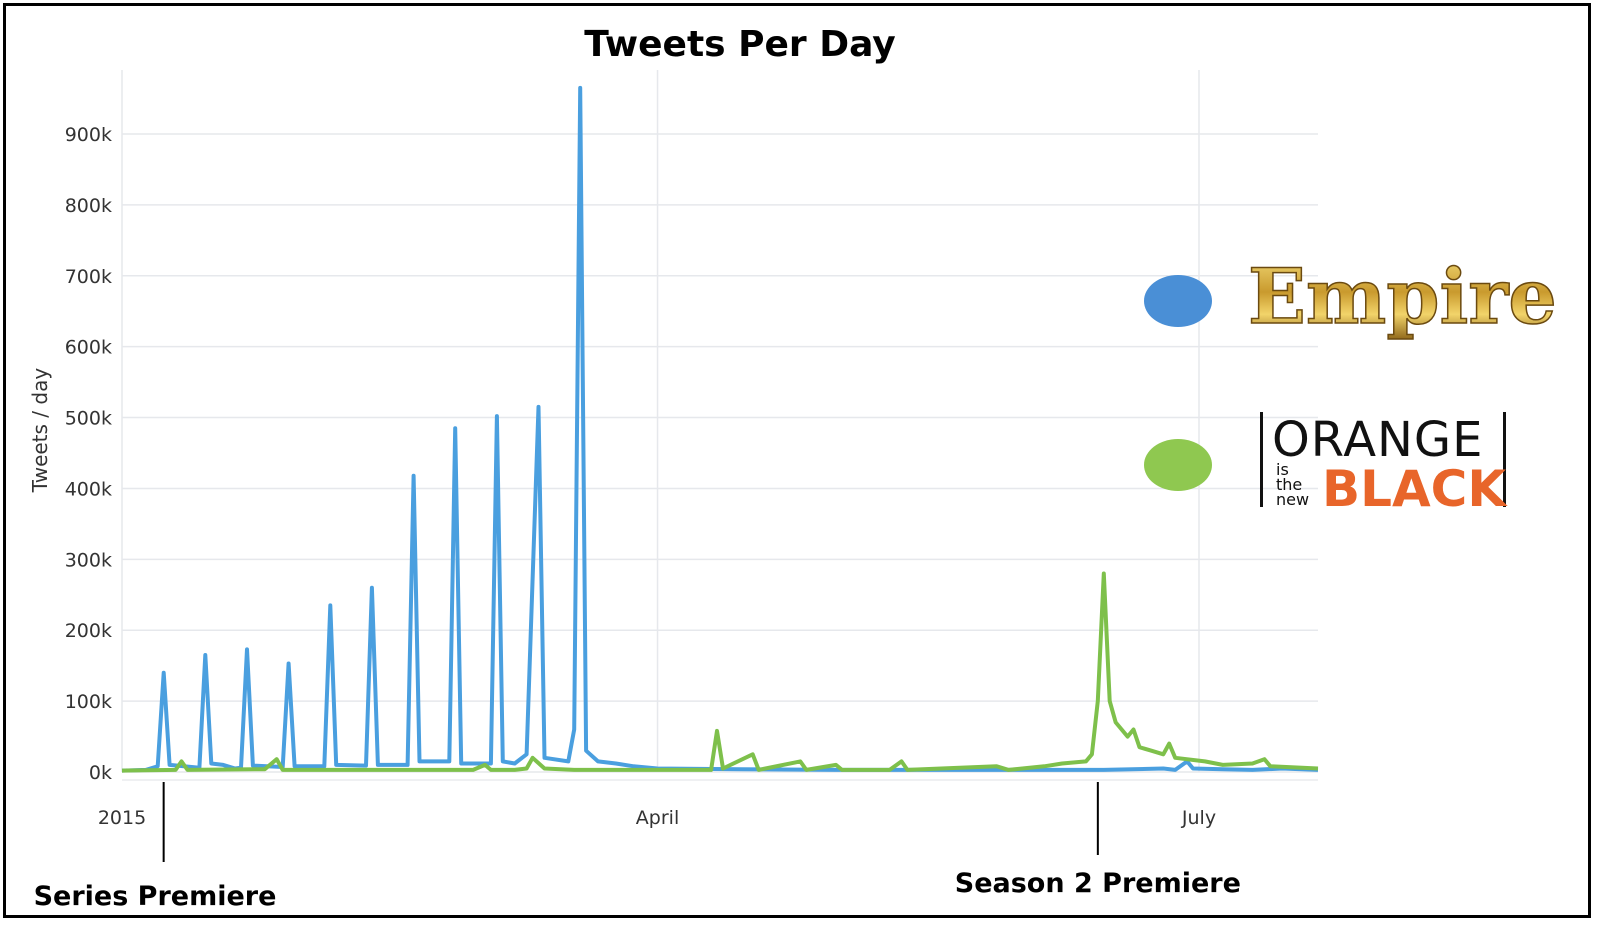 This screenshot has width=1600, height=925. Describe the element at coordinates (88, 419) in the screenshot. I see `y-tick-label: 500k` at that location.